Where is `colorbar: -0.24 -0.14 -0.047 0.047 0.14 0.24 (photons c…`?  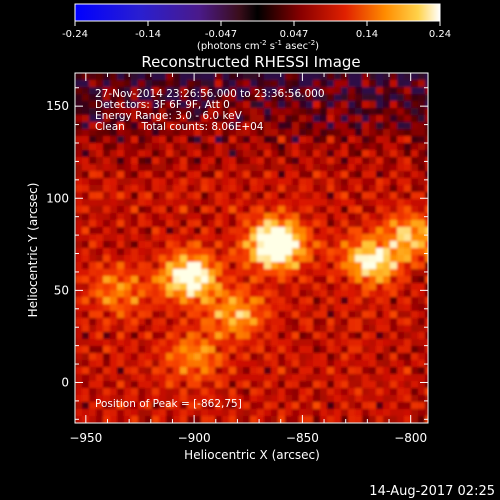
colorbar: -0.24 -0.14 -0.047 0.047 0.14 0.24 (photons c… is located at coordinates (256, 27).